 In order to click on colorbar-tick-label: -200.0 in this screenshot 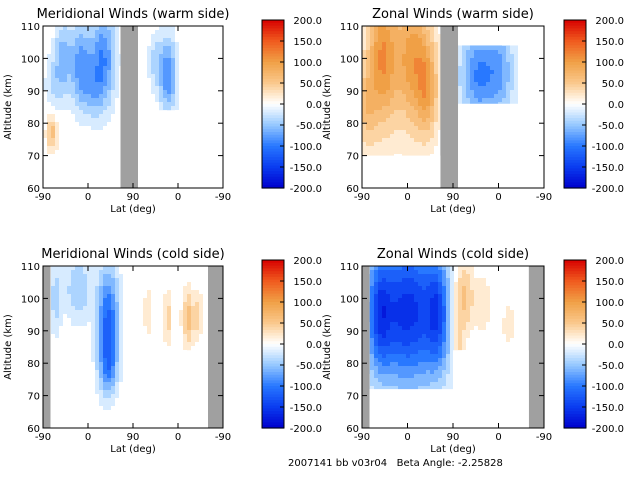, I will do `click(608, 429)`.